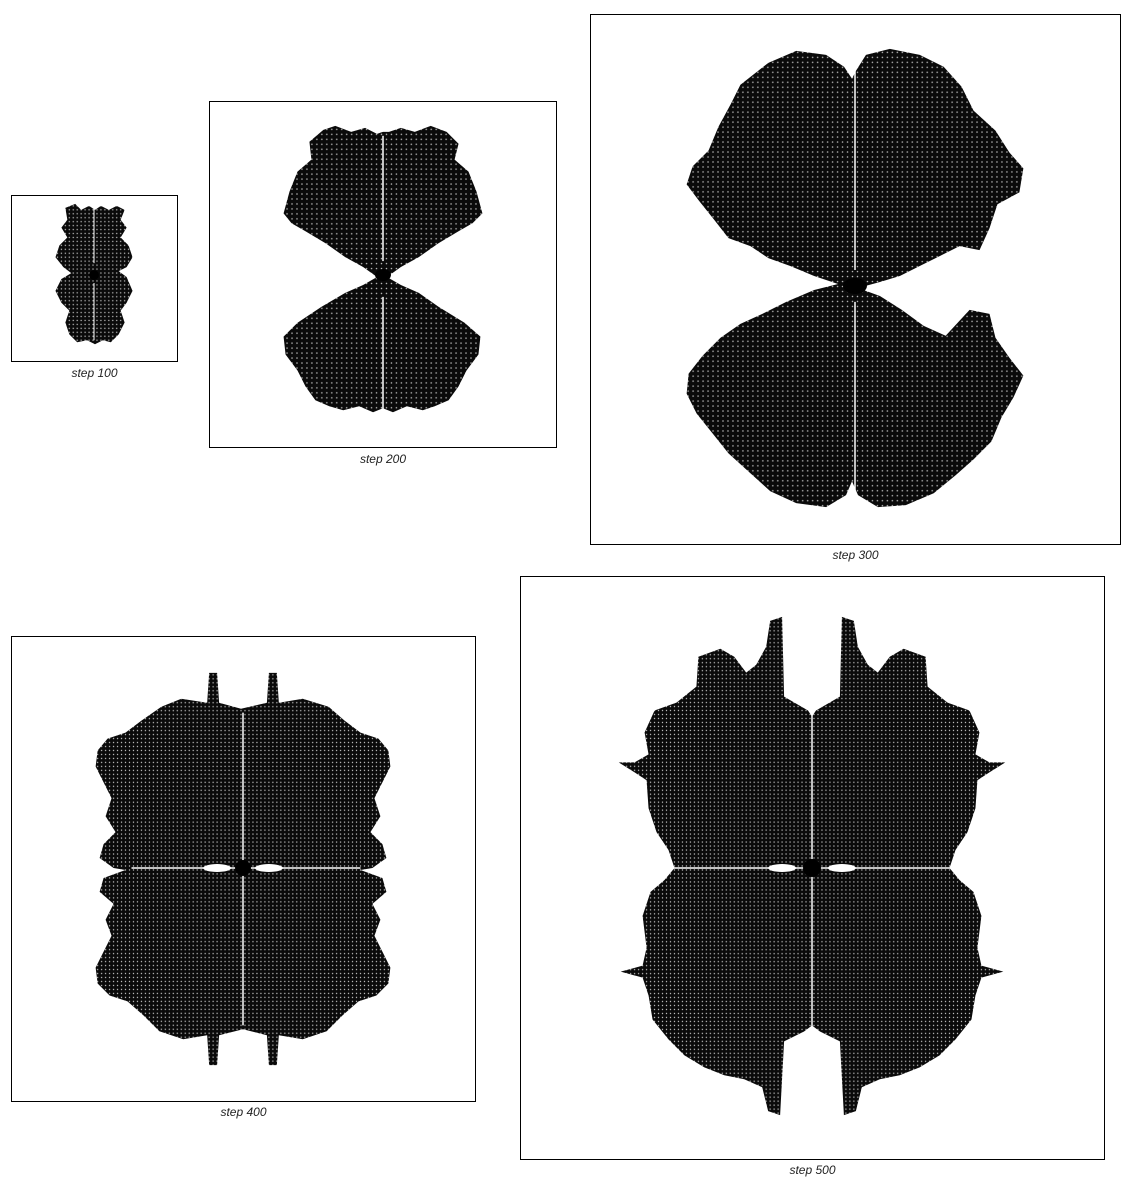  I want to click on caption-step-100: step 100, so click(94, 373).